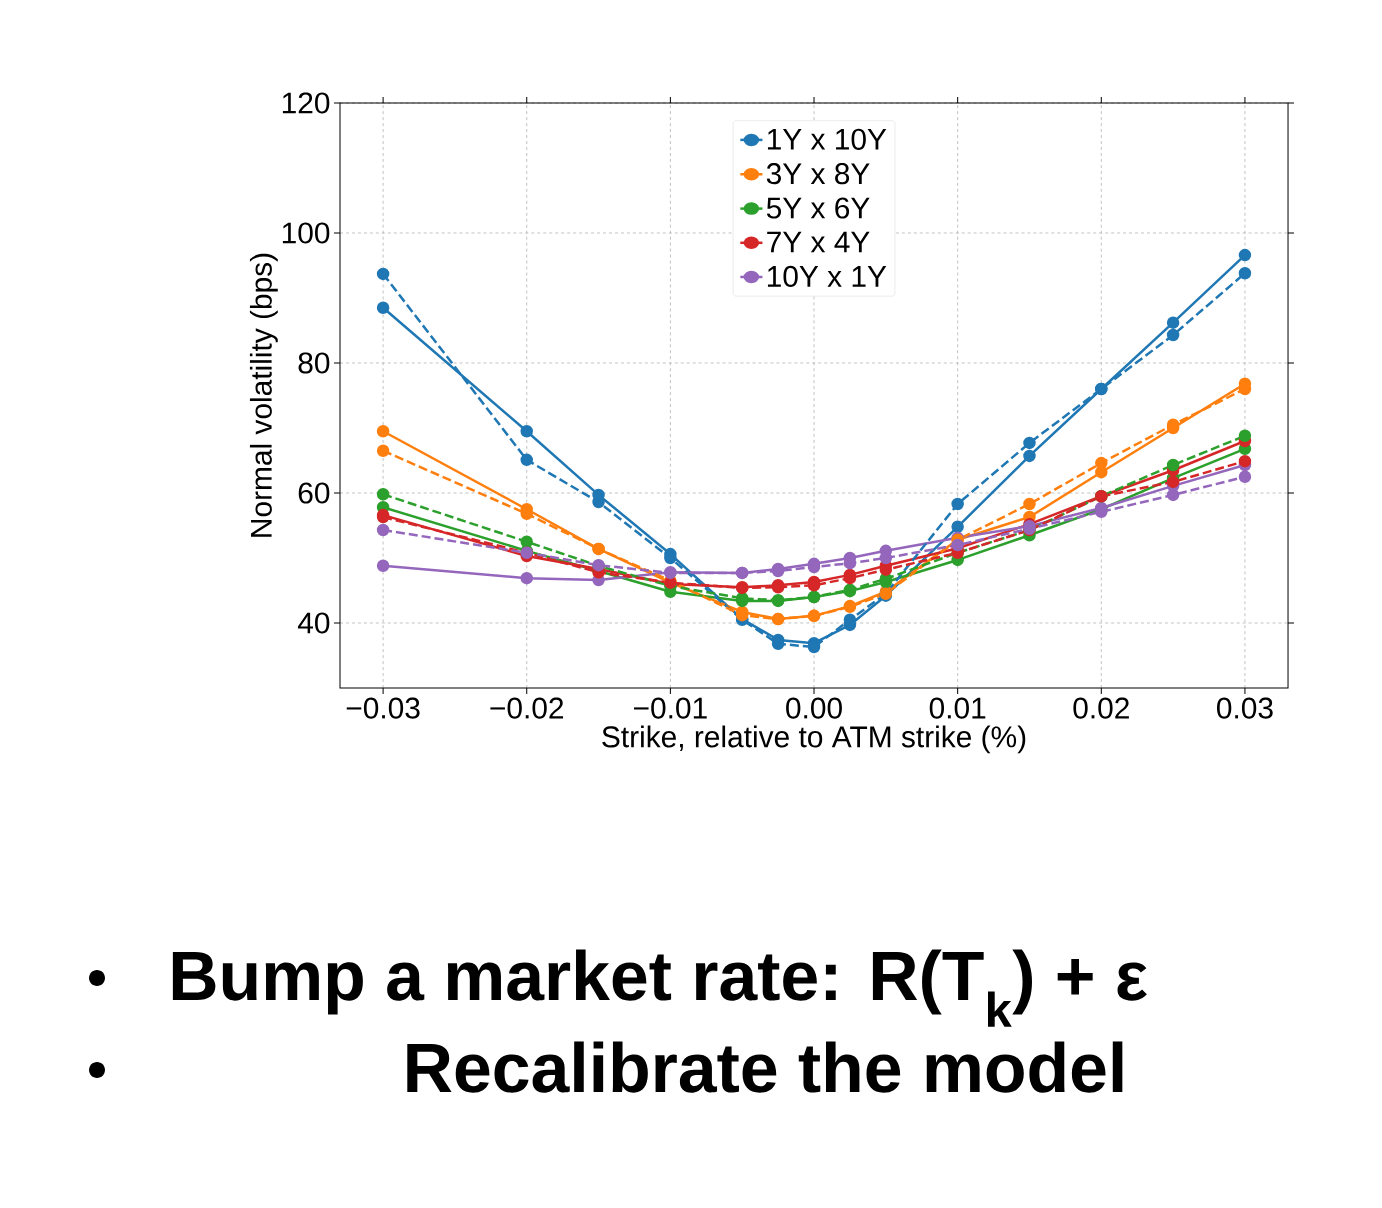  I want to click on x-tick-label: 0.02, so click(1101, 708).